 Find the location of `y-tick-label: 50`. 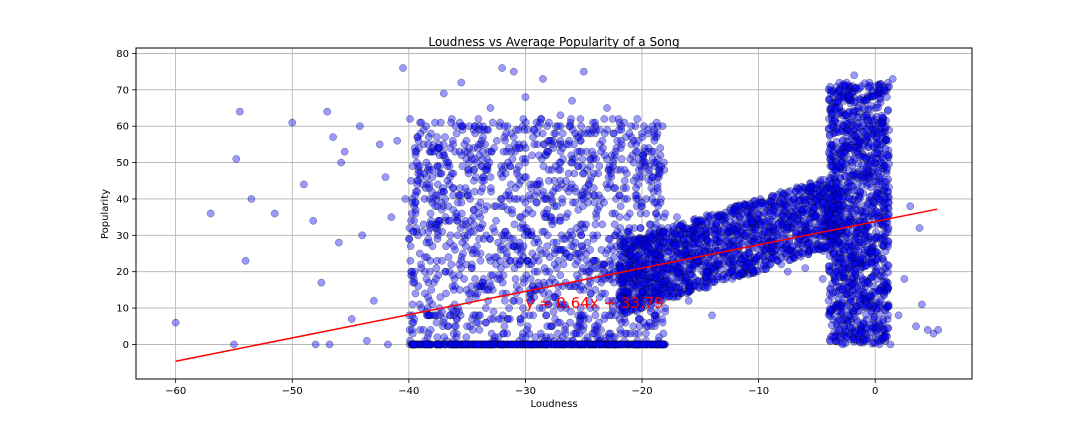

y-tick-label: 50 is located at coordinates (122, 163).